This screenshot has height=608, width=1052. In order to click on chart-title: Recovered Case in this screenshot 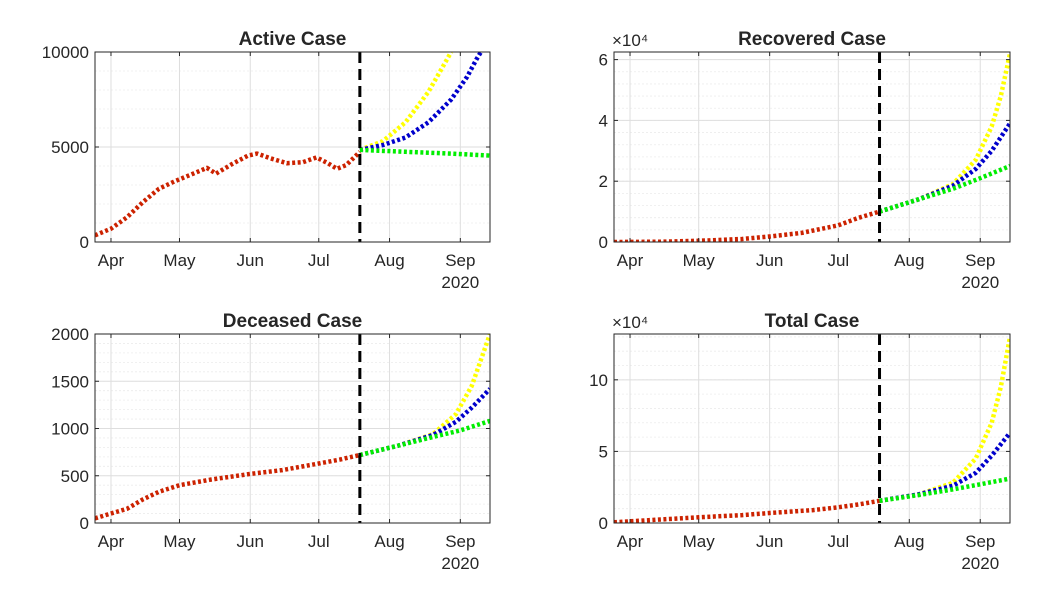, I will do `click(812, 39)`.